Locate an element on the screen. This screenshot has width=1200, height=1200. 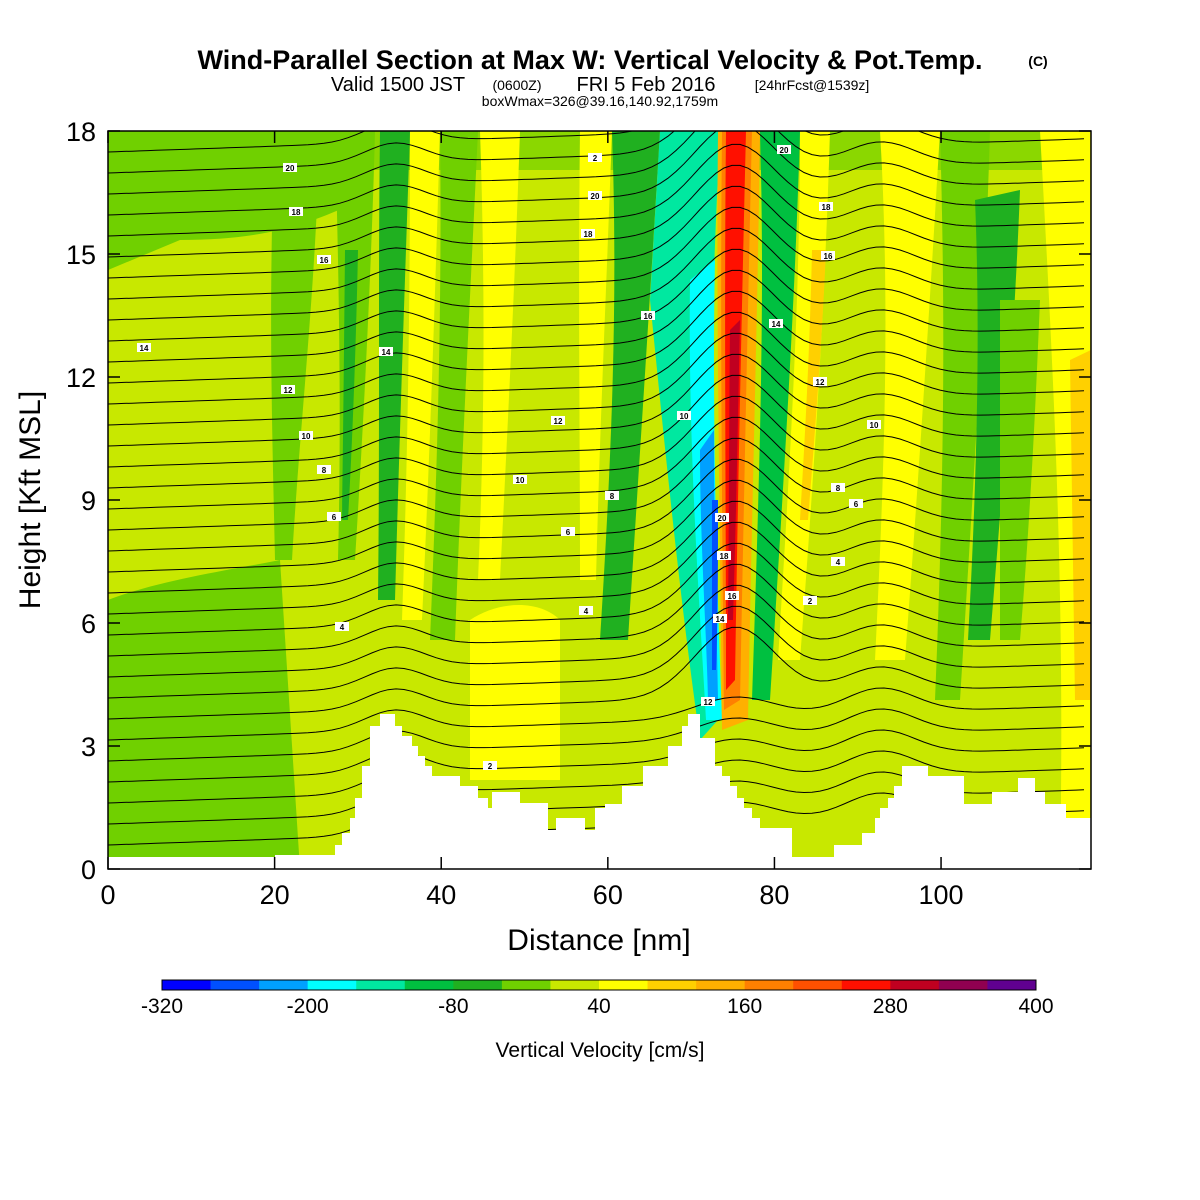
downdraft-peak is located at coordinates (715, 585).